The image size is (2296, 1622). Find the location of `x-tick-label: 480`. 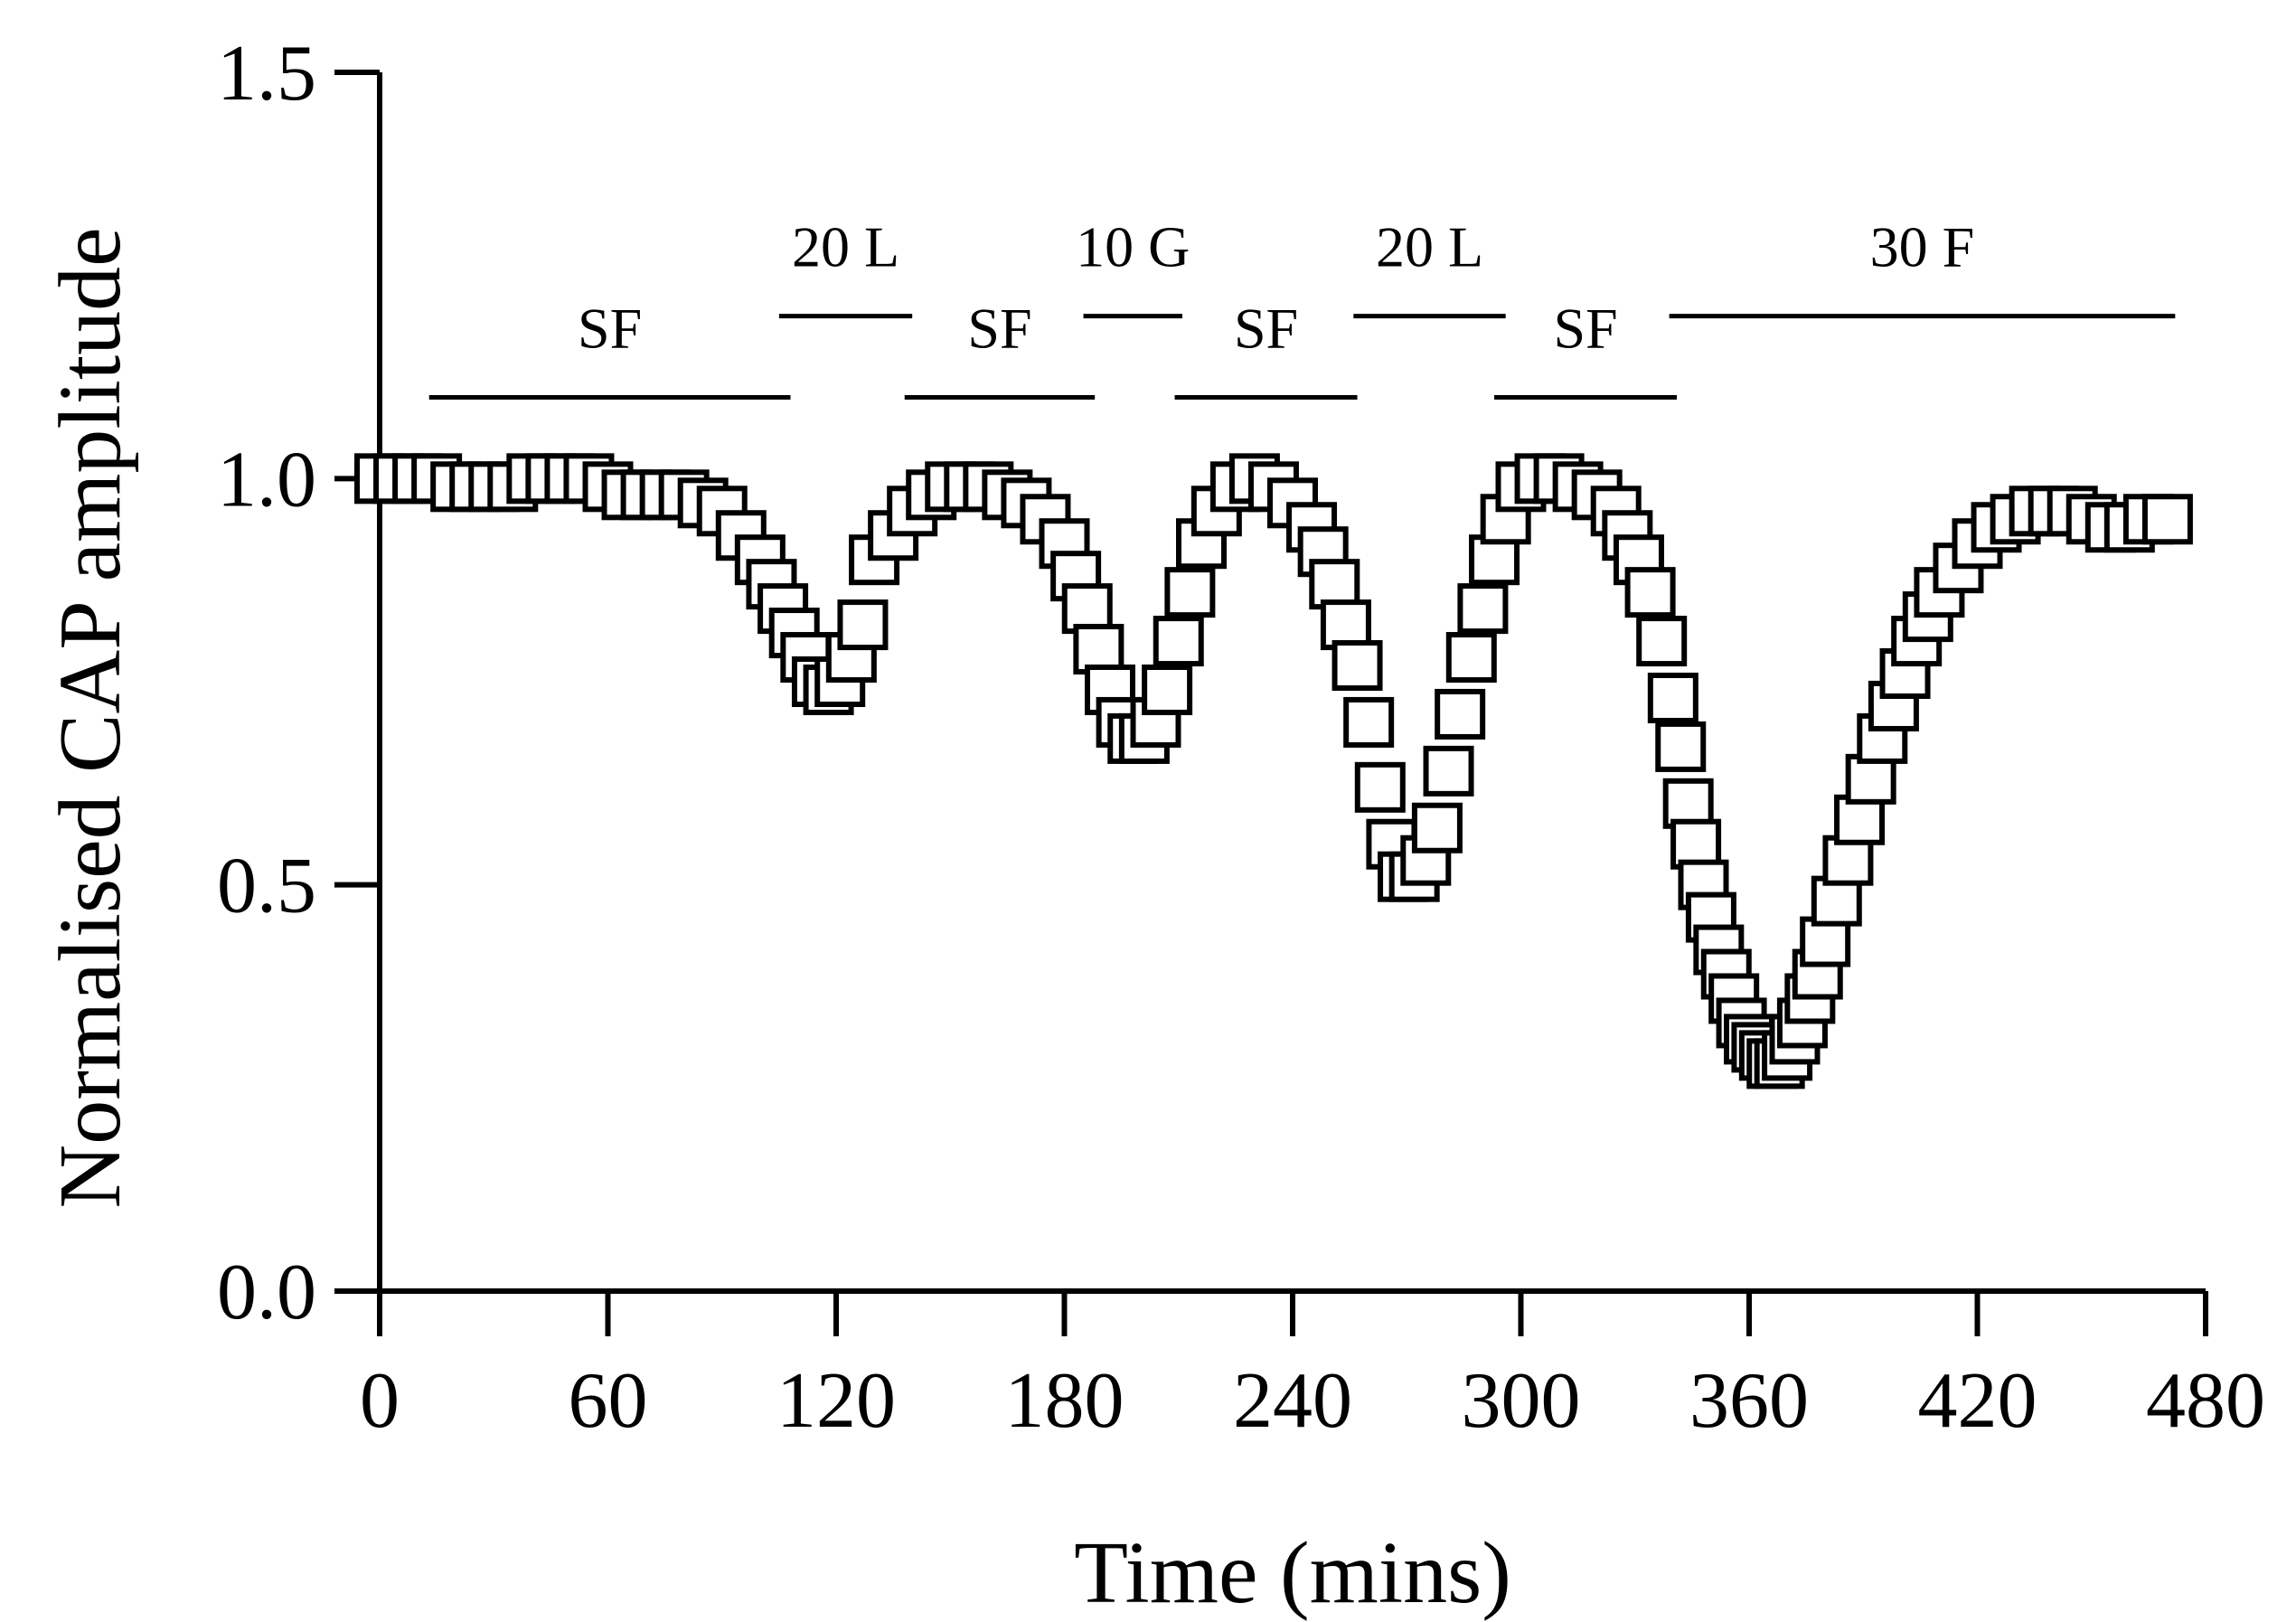

x-tick-label: 480 is located at coordinates (2205, 1401).